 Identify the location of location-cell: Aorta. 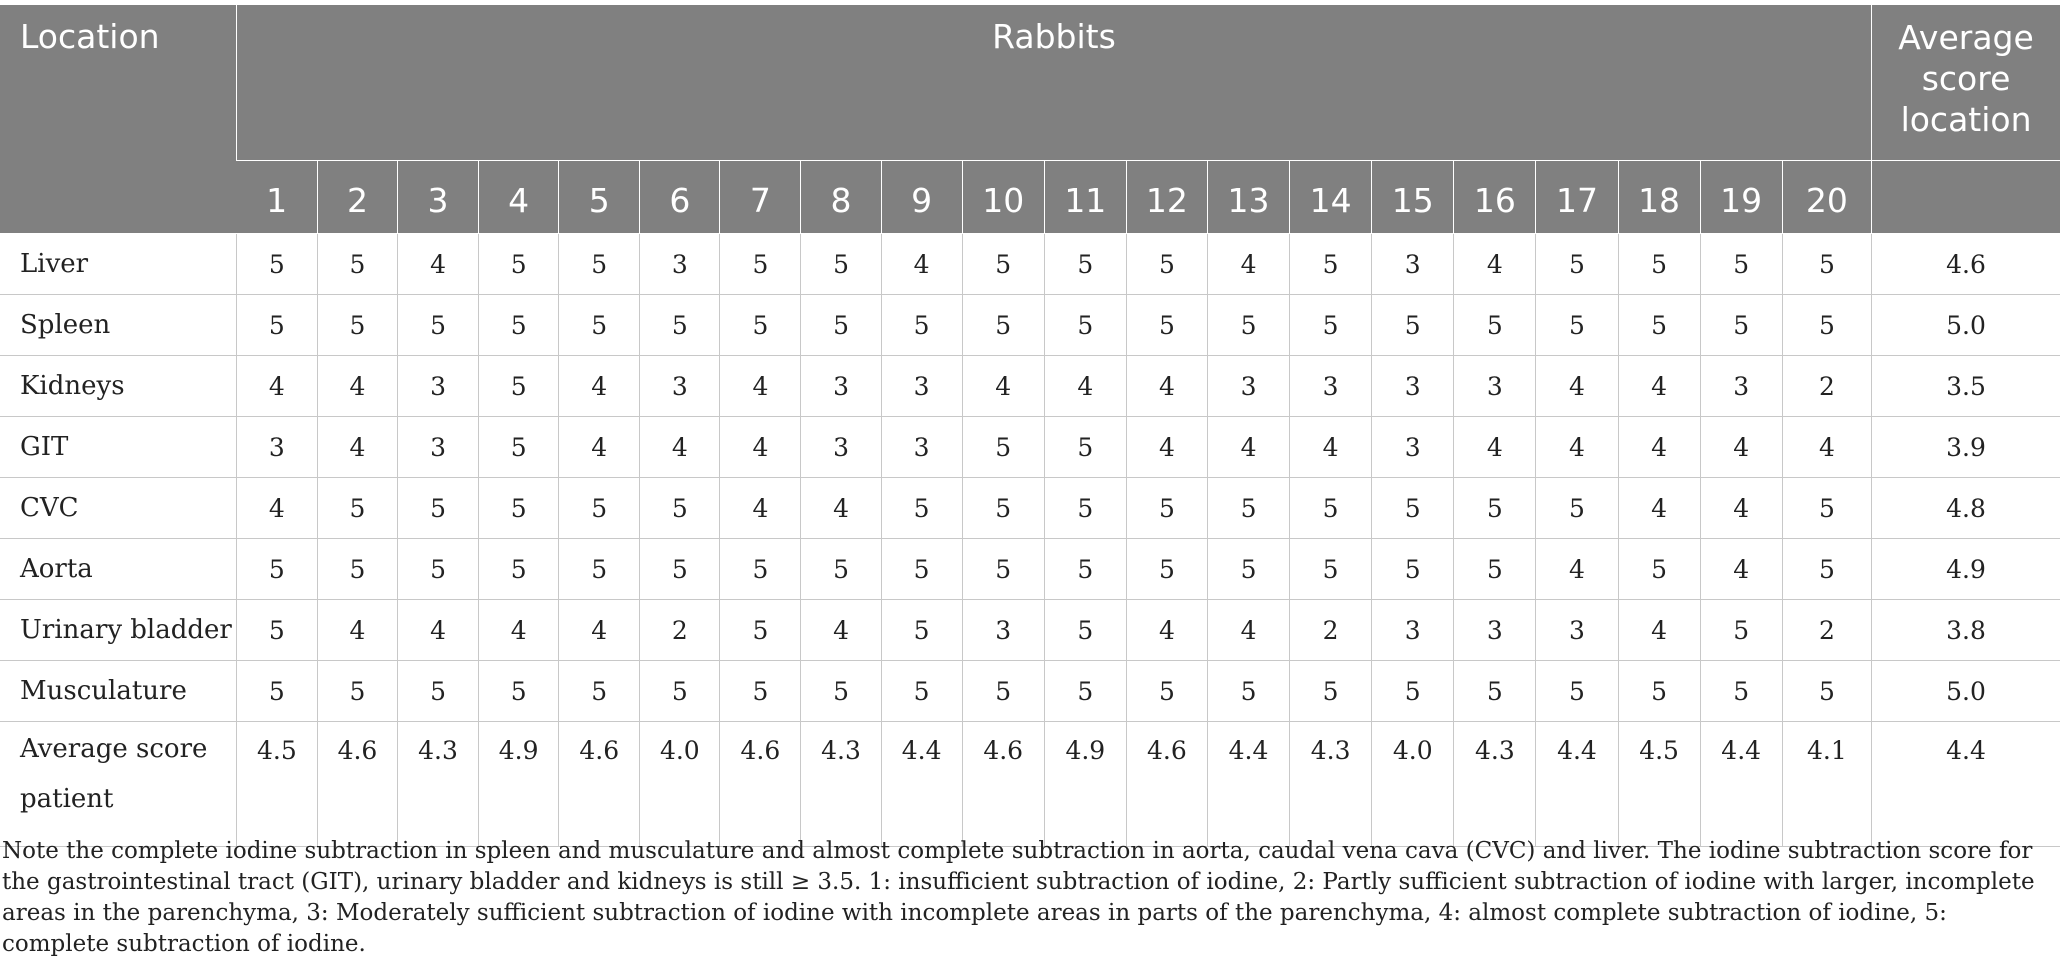
(118, 569).